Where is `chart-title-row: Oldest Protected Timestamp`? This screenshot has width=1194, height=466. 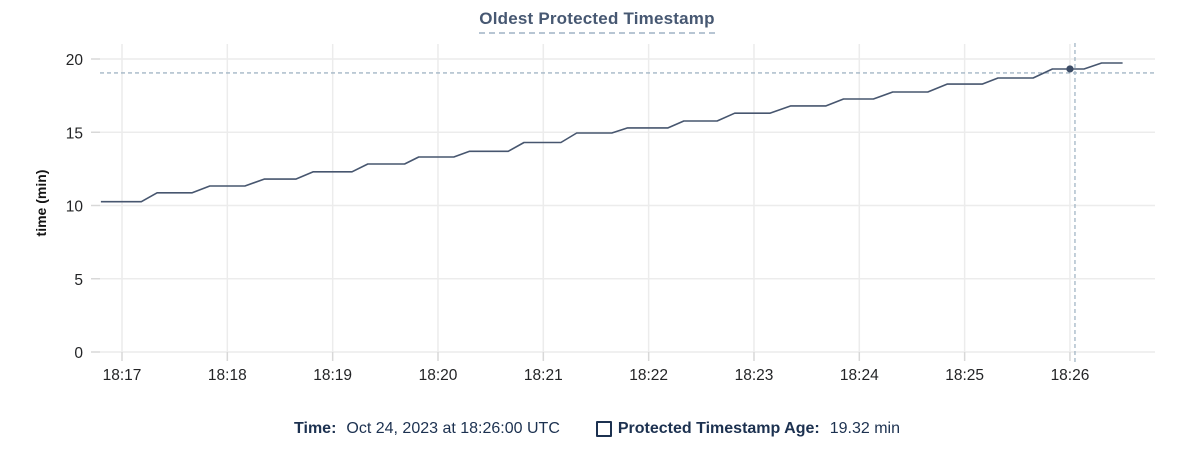
chart-title-row: Oldest Protected Timestamp is located at coordinates (597, 21).